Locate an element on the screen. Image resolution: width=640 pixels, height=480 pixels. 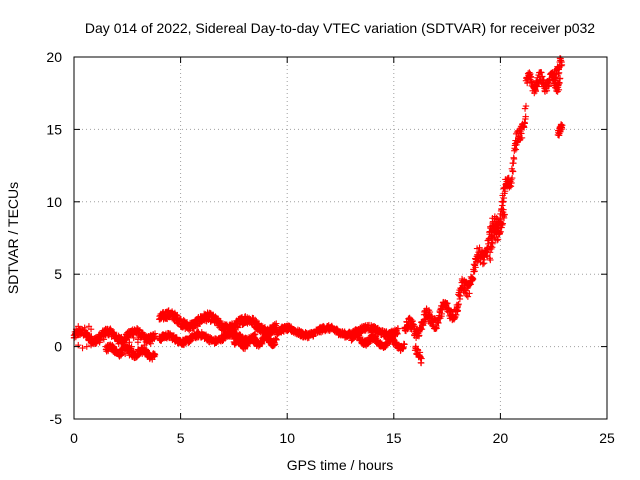
x-axis-label: GPS time / hours is located at coordinates (340, 465).